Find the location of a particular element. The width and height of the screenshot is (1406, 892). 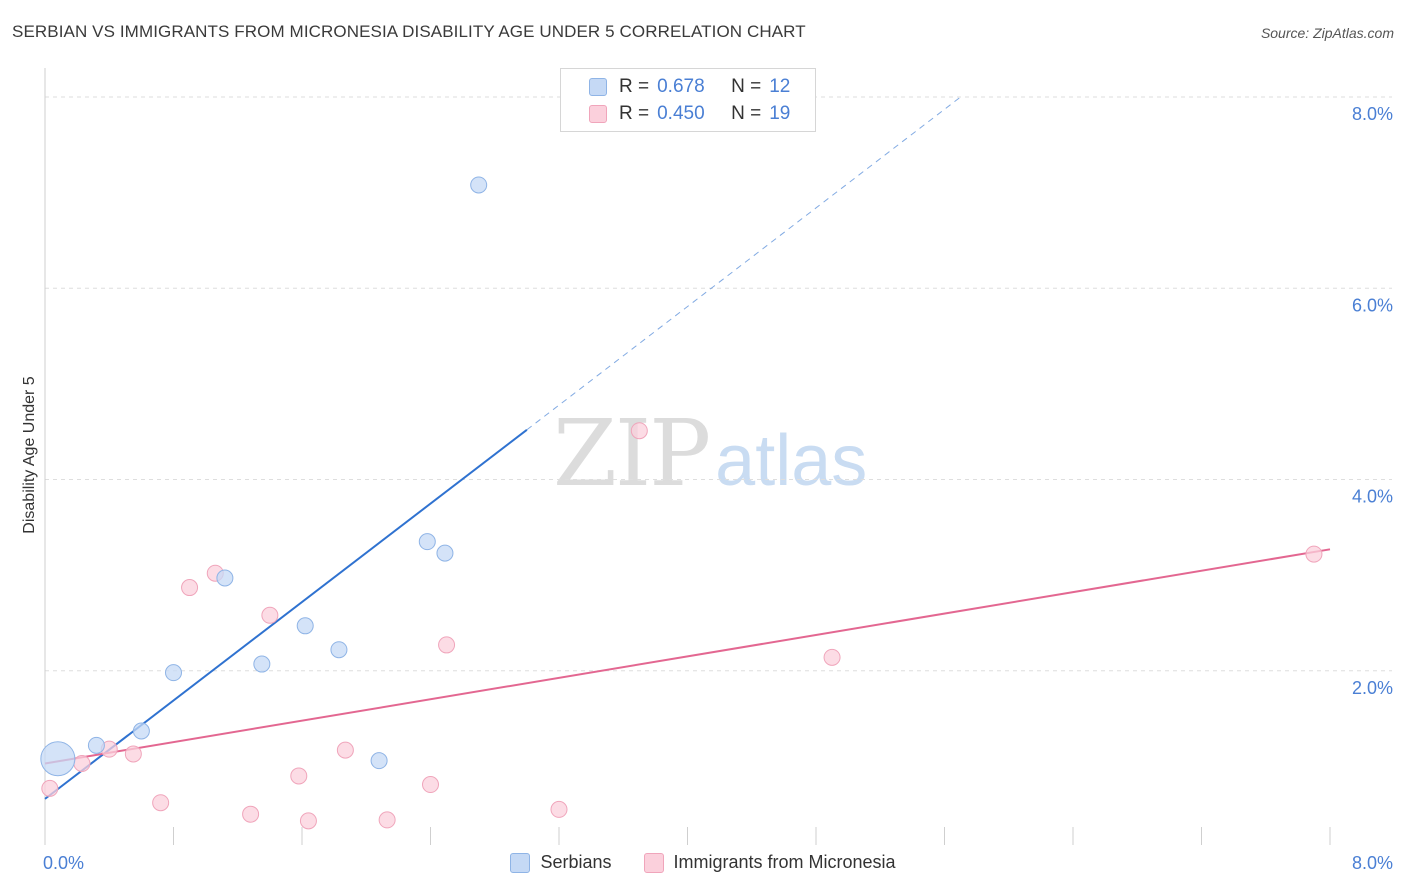

legend-swatch-micronesia is located at coordinates (598, 114).